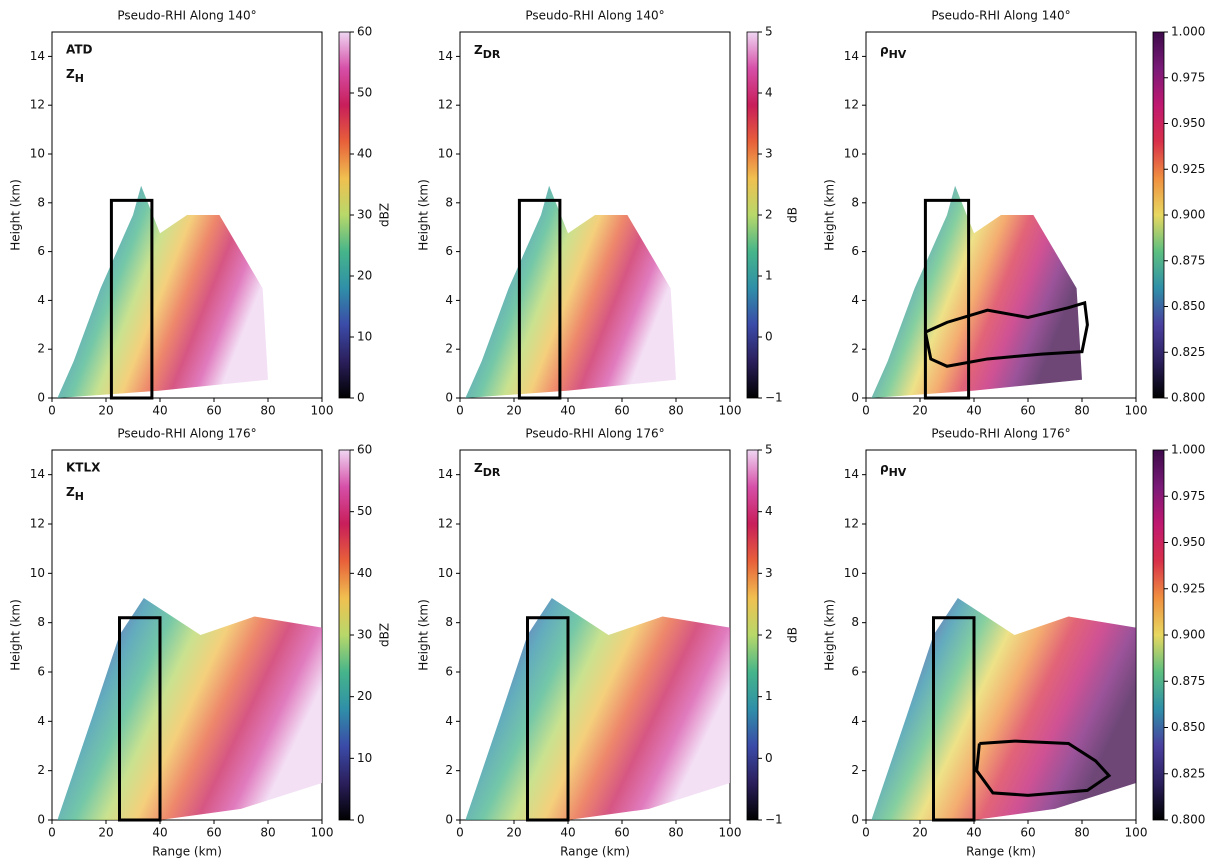 This screenshot has height=864, width=1225. Describe the element at coordinates (1188, 123) in the screenshot. I see `colorbar-tick-label: 0.950` at that location.